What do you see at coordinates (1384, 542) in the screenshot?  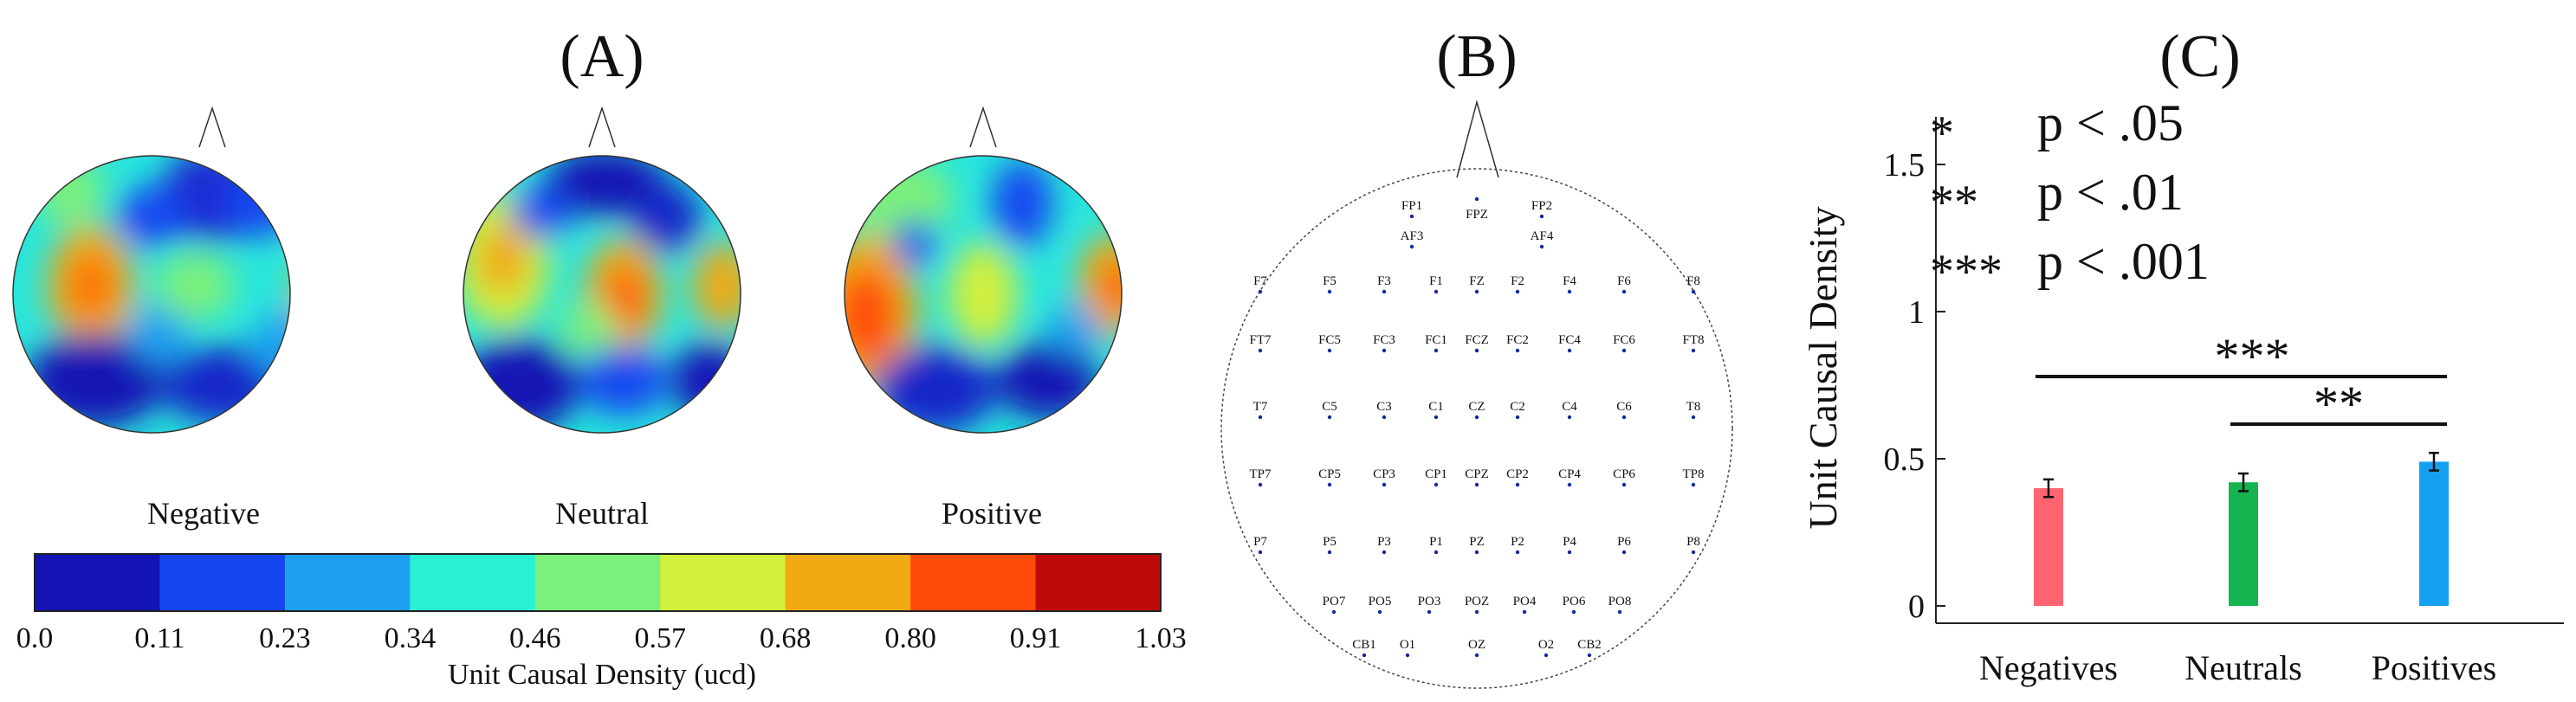 I see `electrode-label: P3` at bounding box center [1384, 542].